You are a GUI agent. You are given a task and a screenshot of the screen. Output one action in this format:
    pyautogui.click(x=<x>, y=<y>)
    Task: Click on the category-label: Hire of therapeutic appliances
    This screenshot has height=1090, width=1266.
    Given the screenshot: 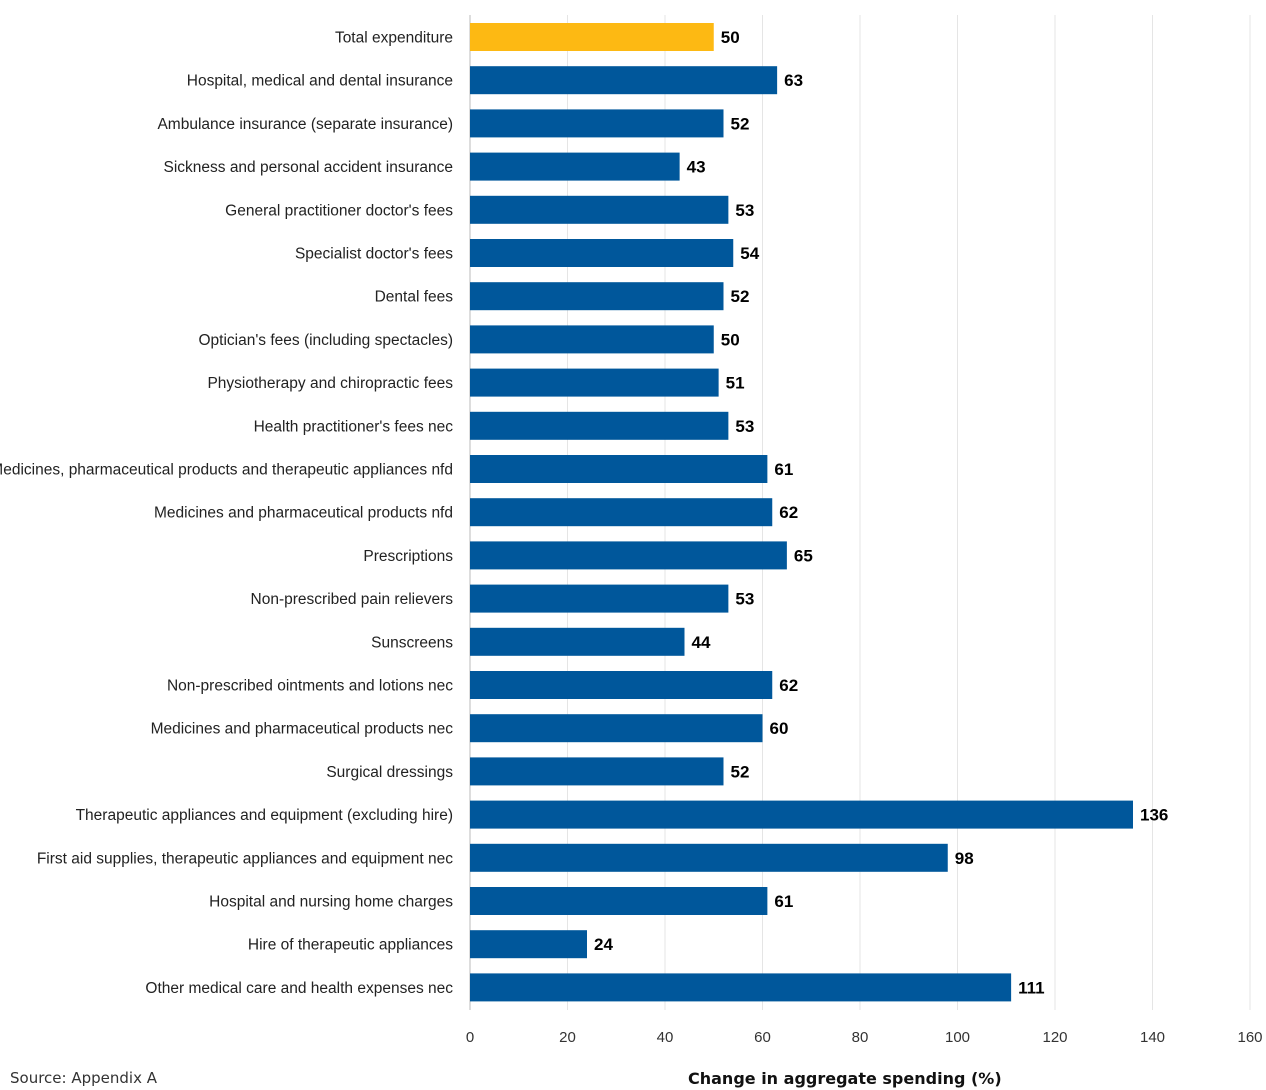 What is the action you would take?
    pyautogui.click(x=350, y=945)
    